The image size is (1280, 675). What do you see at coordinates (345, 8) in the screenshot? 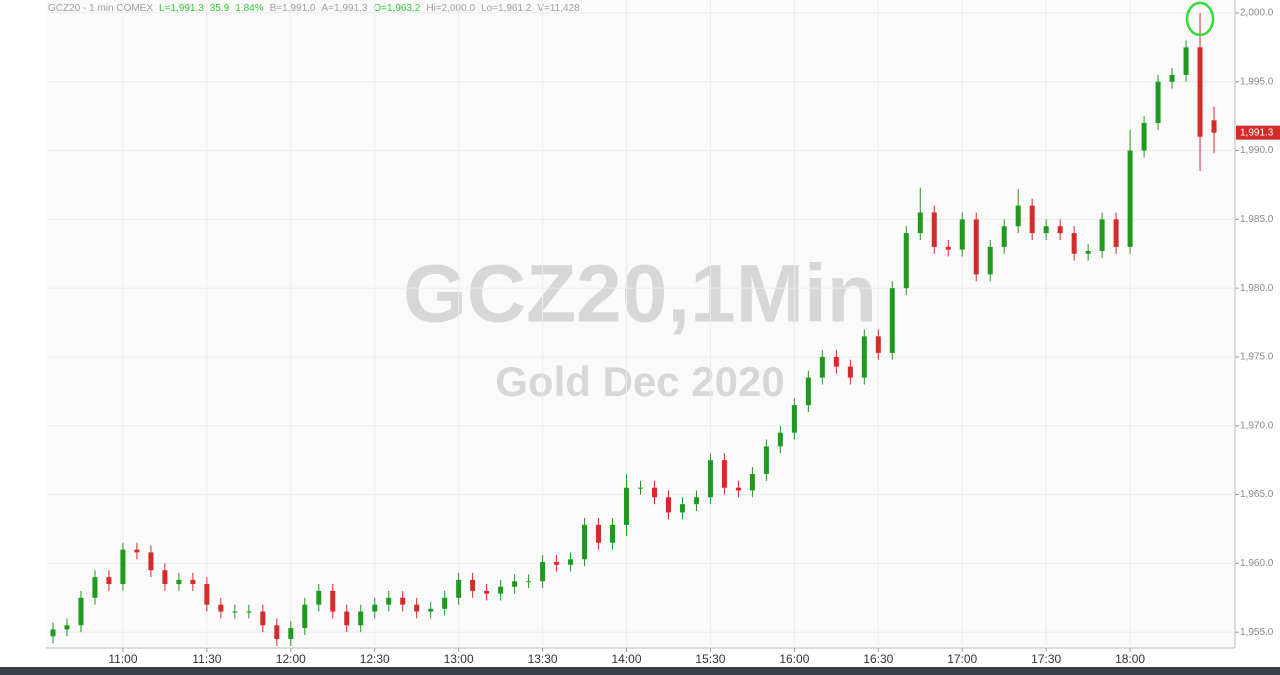
I see `header-item: A=1,991.3` at bounding box center [345, 8].